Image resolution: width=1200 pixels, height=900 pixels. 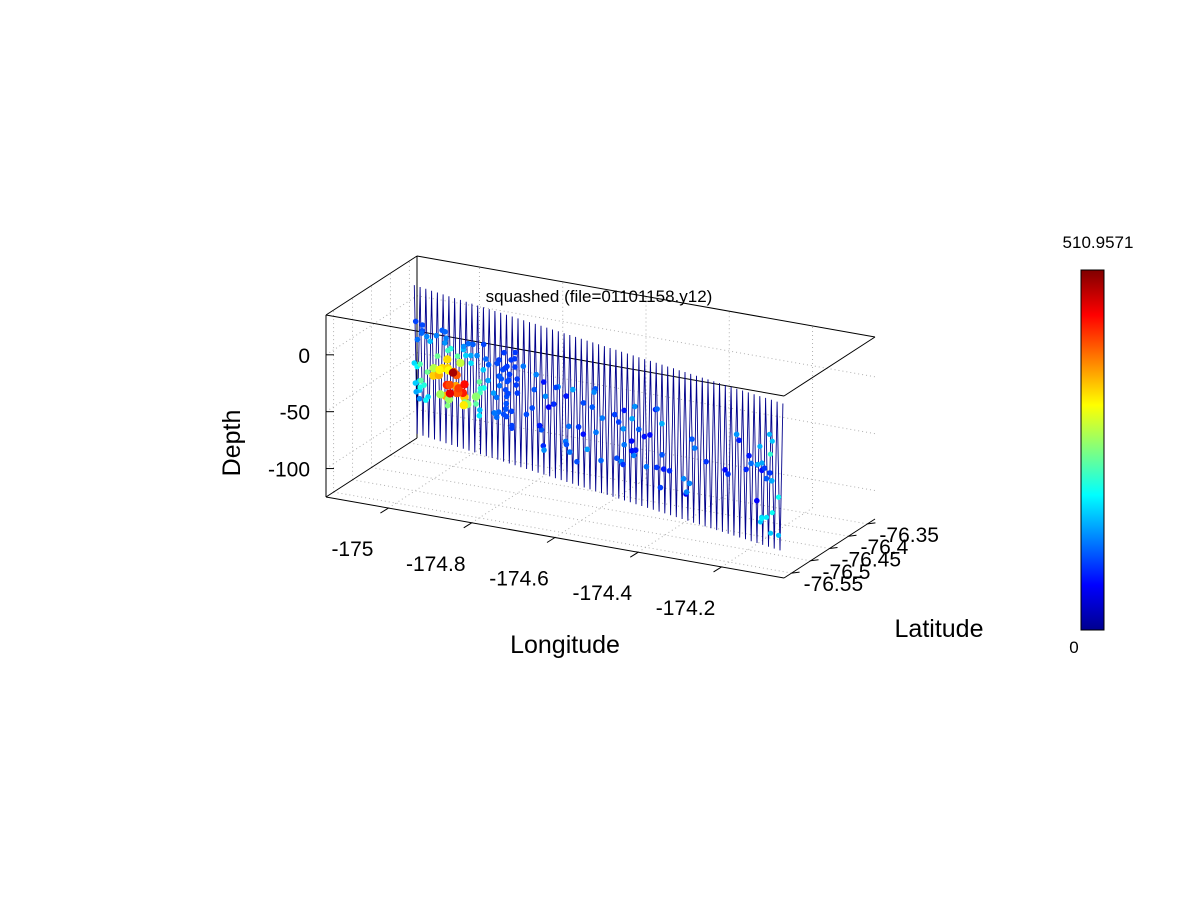 What do you see at coordinates (295, 413) in the screenshot?
I see `z-tick-label: -50` at bounding box center [295, 413].